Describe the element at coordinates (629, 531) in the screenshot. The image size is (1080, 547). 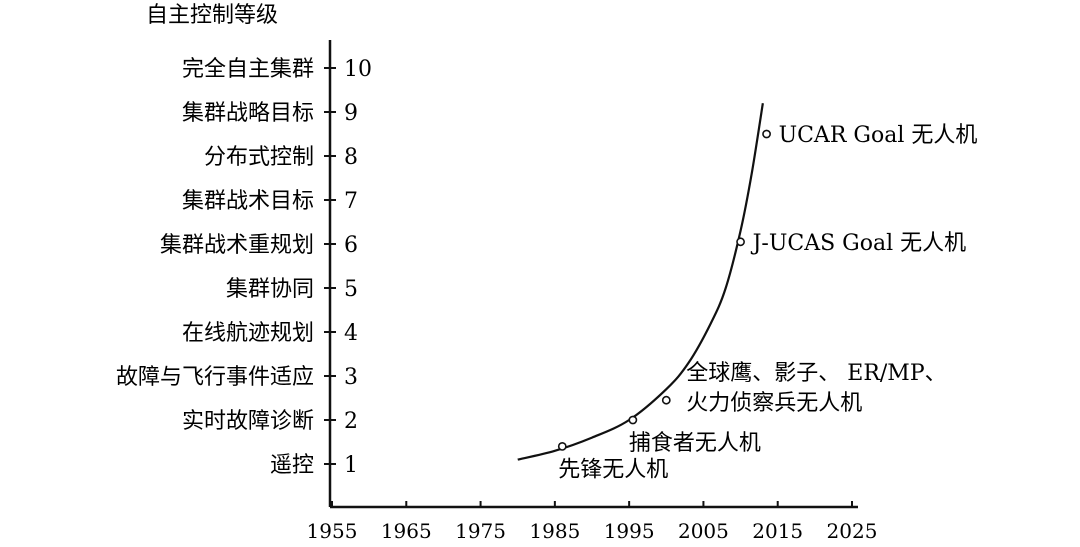
I see `x-tick-label-1995: 1995` at that location.